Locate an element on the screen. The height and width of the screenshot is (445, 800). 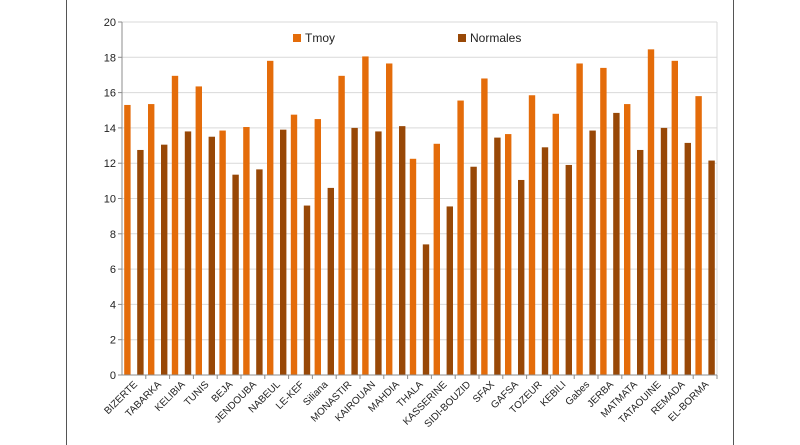
bar-tmoy-bizerte is located at coordinates (127, 239).